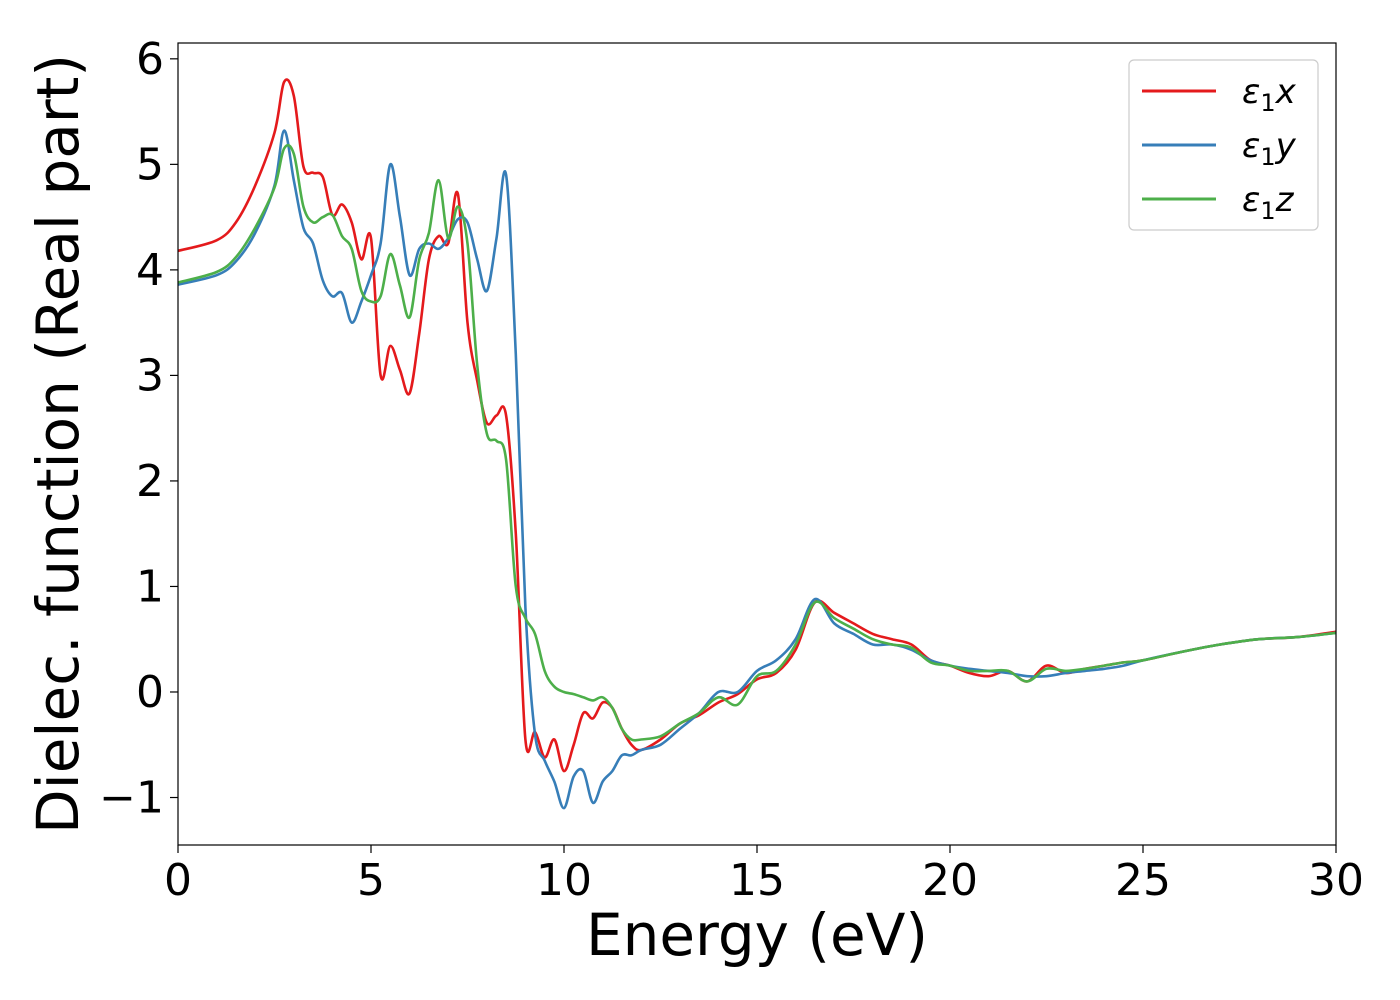 The height and width of the screenshot is (1000, 1400). Describe the element at coordinates (1143, 880) in the screenshot. I see `x-tick-label: 25` at that location.